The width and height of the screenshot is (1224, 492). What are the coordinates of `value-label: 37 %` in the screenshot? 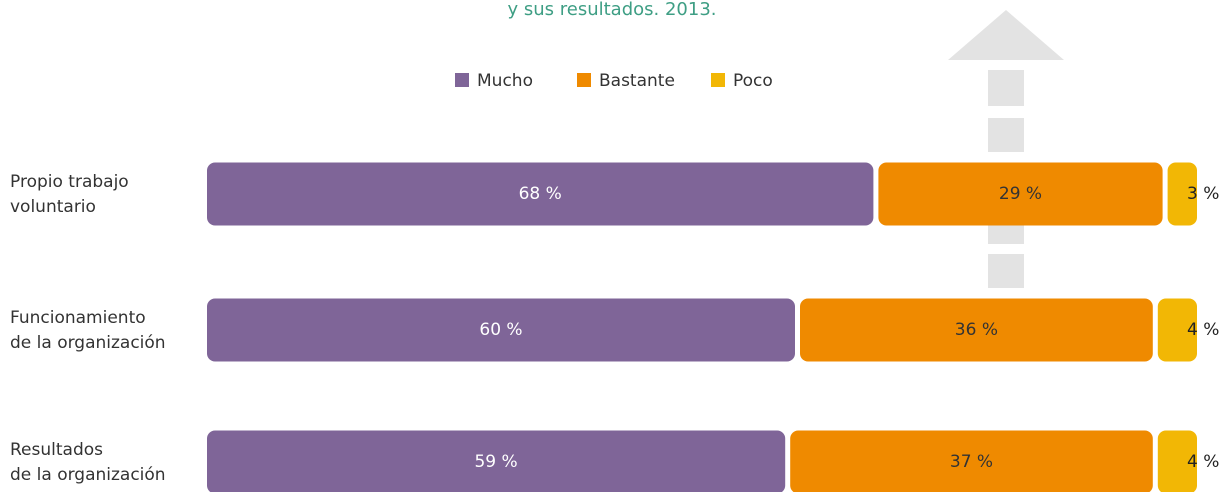 It's located at (971, 462).